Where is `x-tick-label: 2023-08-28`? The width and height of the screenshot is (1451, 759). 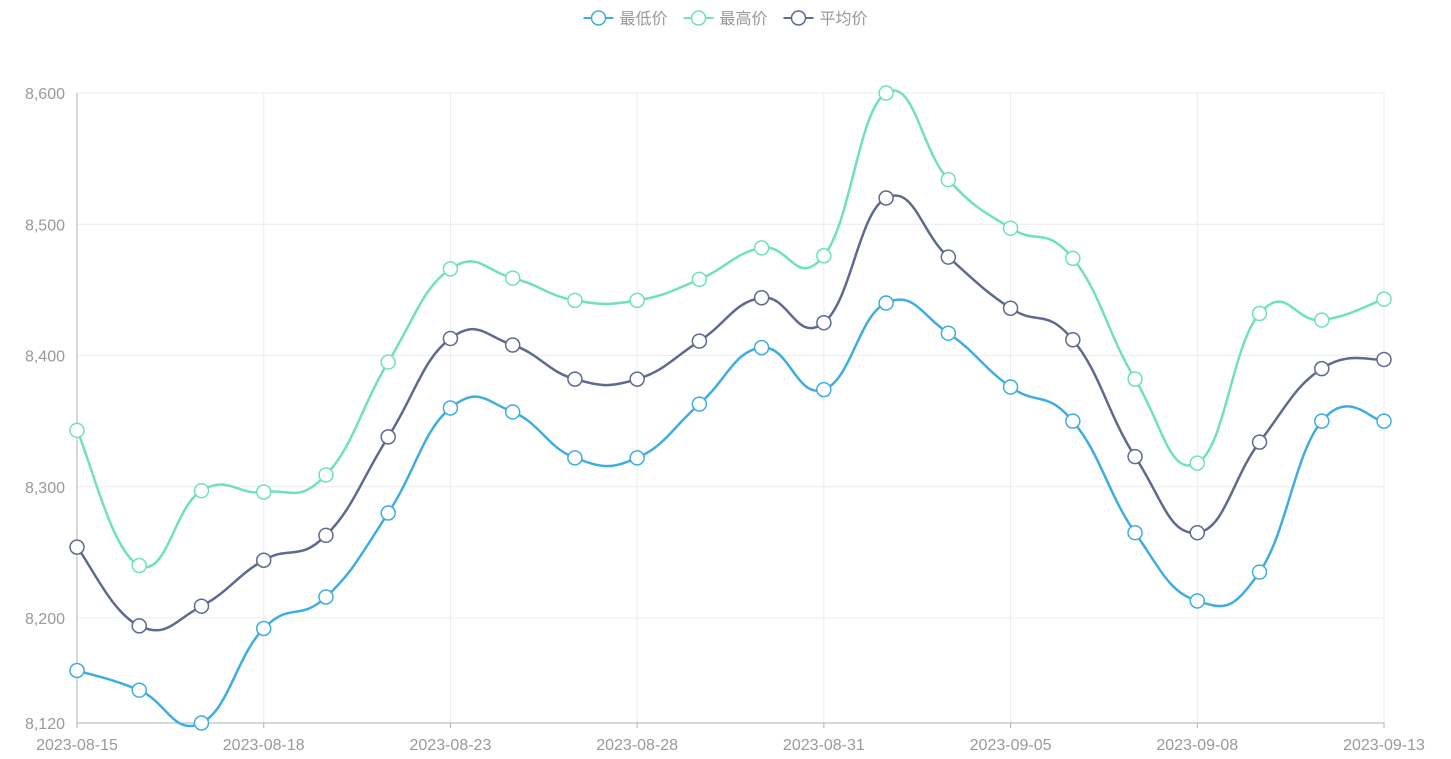
x-tick-label: 2023-08-28 is located at coordinates (637, 745).